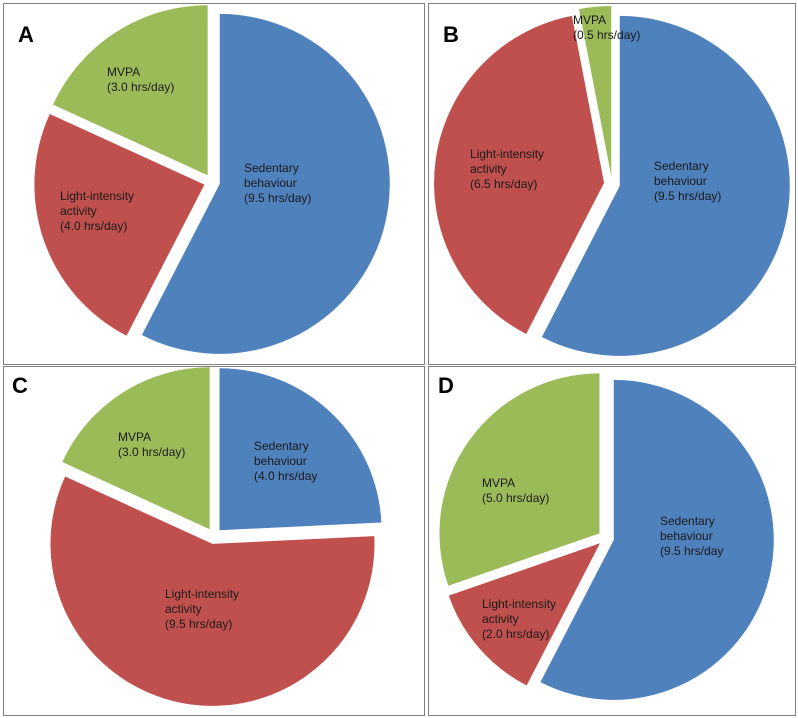 The height and width of the screenshot is (718, 798). I want to click on slice-label-mvpa: MVPA (0.5 hrs/day), so click(606, 27).